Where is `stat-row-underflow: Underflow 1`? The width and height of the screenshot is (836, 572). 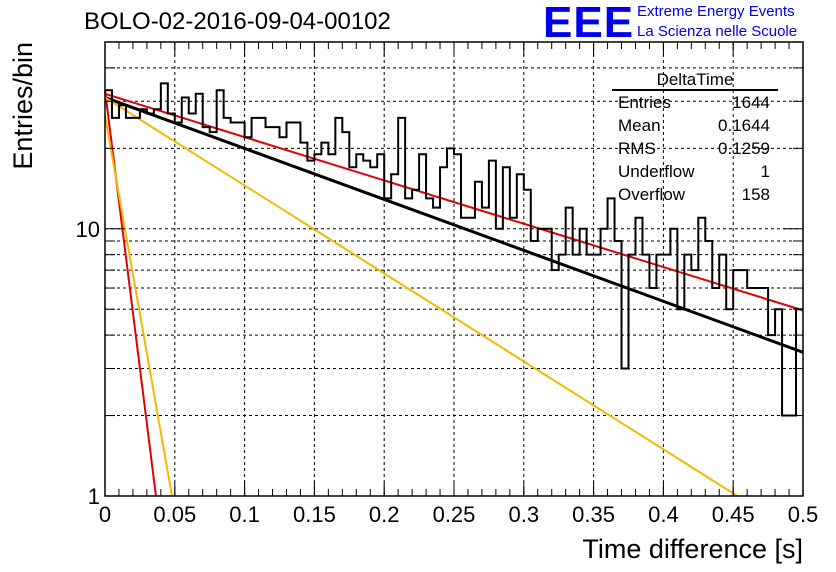
stat-row-underflow: Underflow 1 is located at coordinates (694, 172).